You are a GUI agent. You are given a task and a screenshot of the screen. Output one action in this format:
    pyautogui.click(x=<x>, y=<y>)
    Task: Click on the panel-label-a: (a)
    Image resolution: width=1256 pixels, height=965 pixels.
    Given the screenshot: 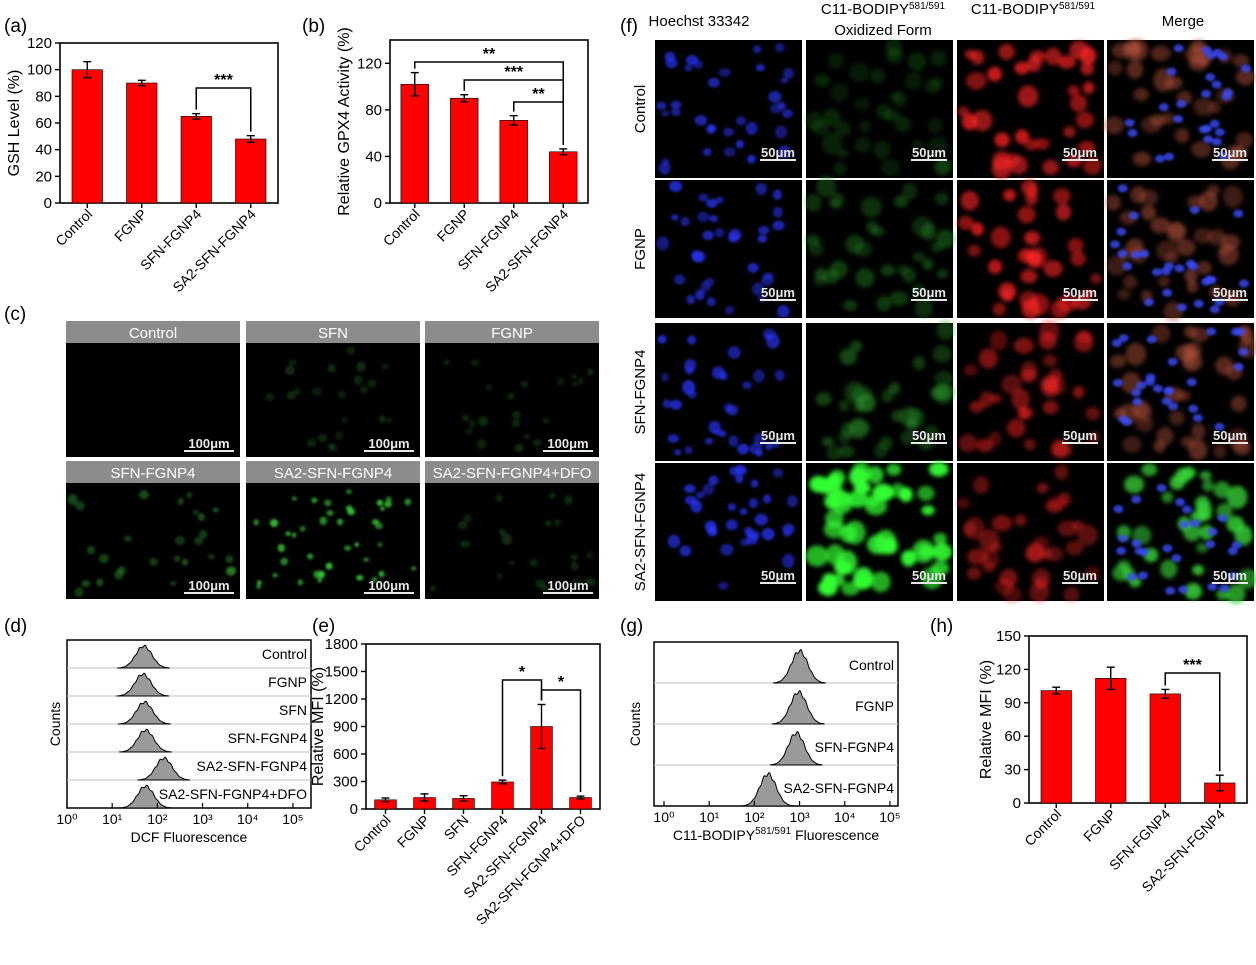 What is the action you would take?
    pyautogui.click(x=15, y=26)
    